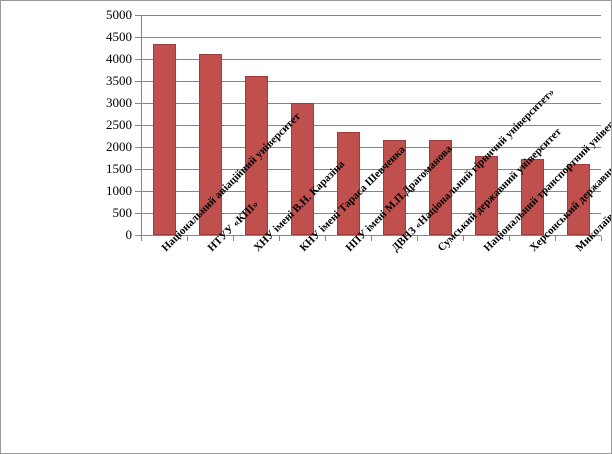 The image size is (612, 454). I want to click on y-axis-tick-label: 1000, so click(119, 190).